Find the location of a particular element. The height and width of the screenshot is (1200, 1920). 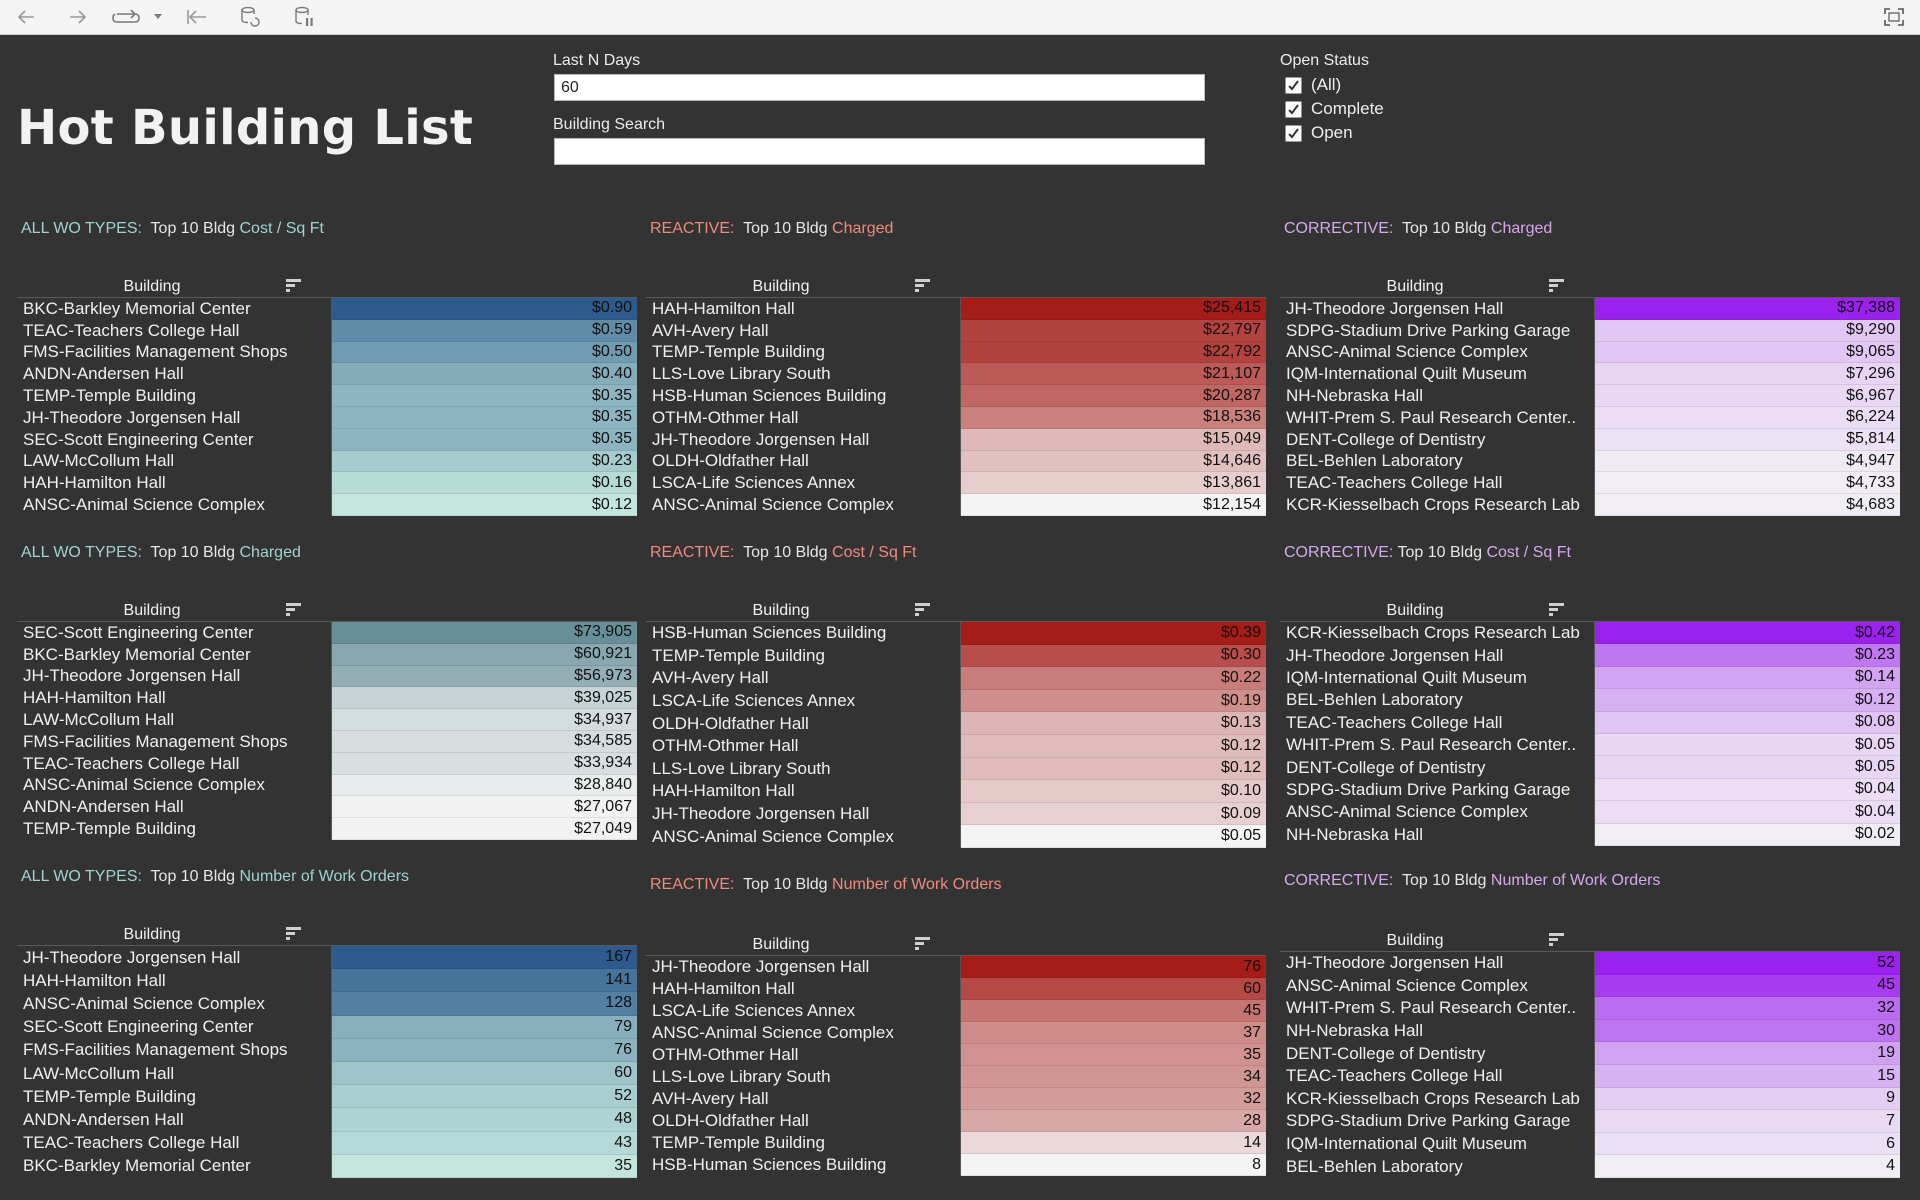

table-row: WHIT-Prem S. Paul Research Center.. 32 is located at coordinates (1590, 1008).